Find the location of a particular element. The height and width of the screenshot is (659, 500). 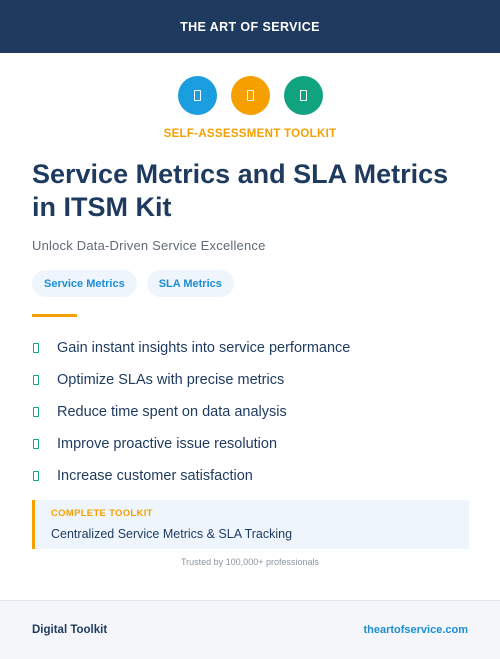

benefit-text: Optimize SLAs with precise metrics is located at coordinates (171, 380).